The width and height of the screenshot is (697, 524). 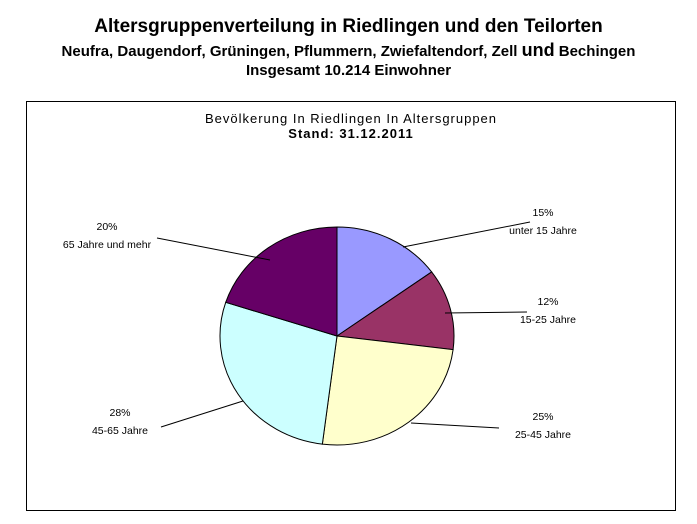 What do you see at coordinates (543, 435) in the screenshot?
I see `slice-category-label: 25-45 Jahre` at bounding box center [543, 435].